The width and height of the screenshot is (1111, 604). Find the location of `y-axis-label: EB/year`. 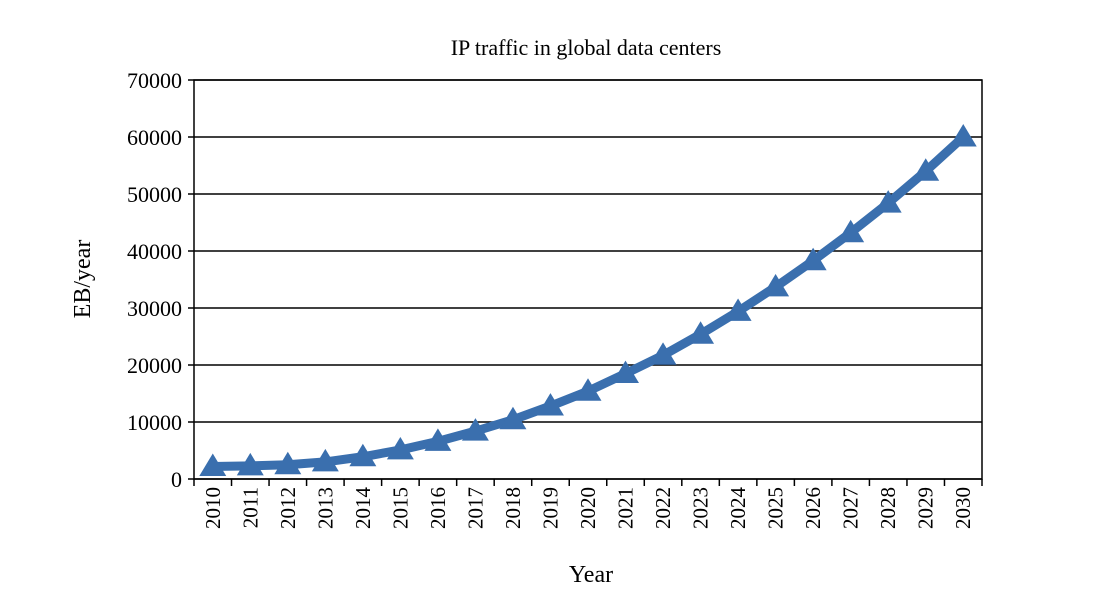

y-axis-label: EB/year is located at coordinates (83, 279).